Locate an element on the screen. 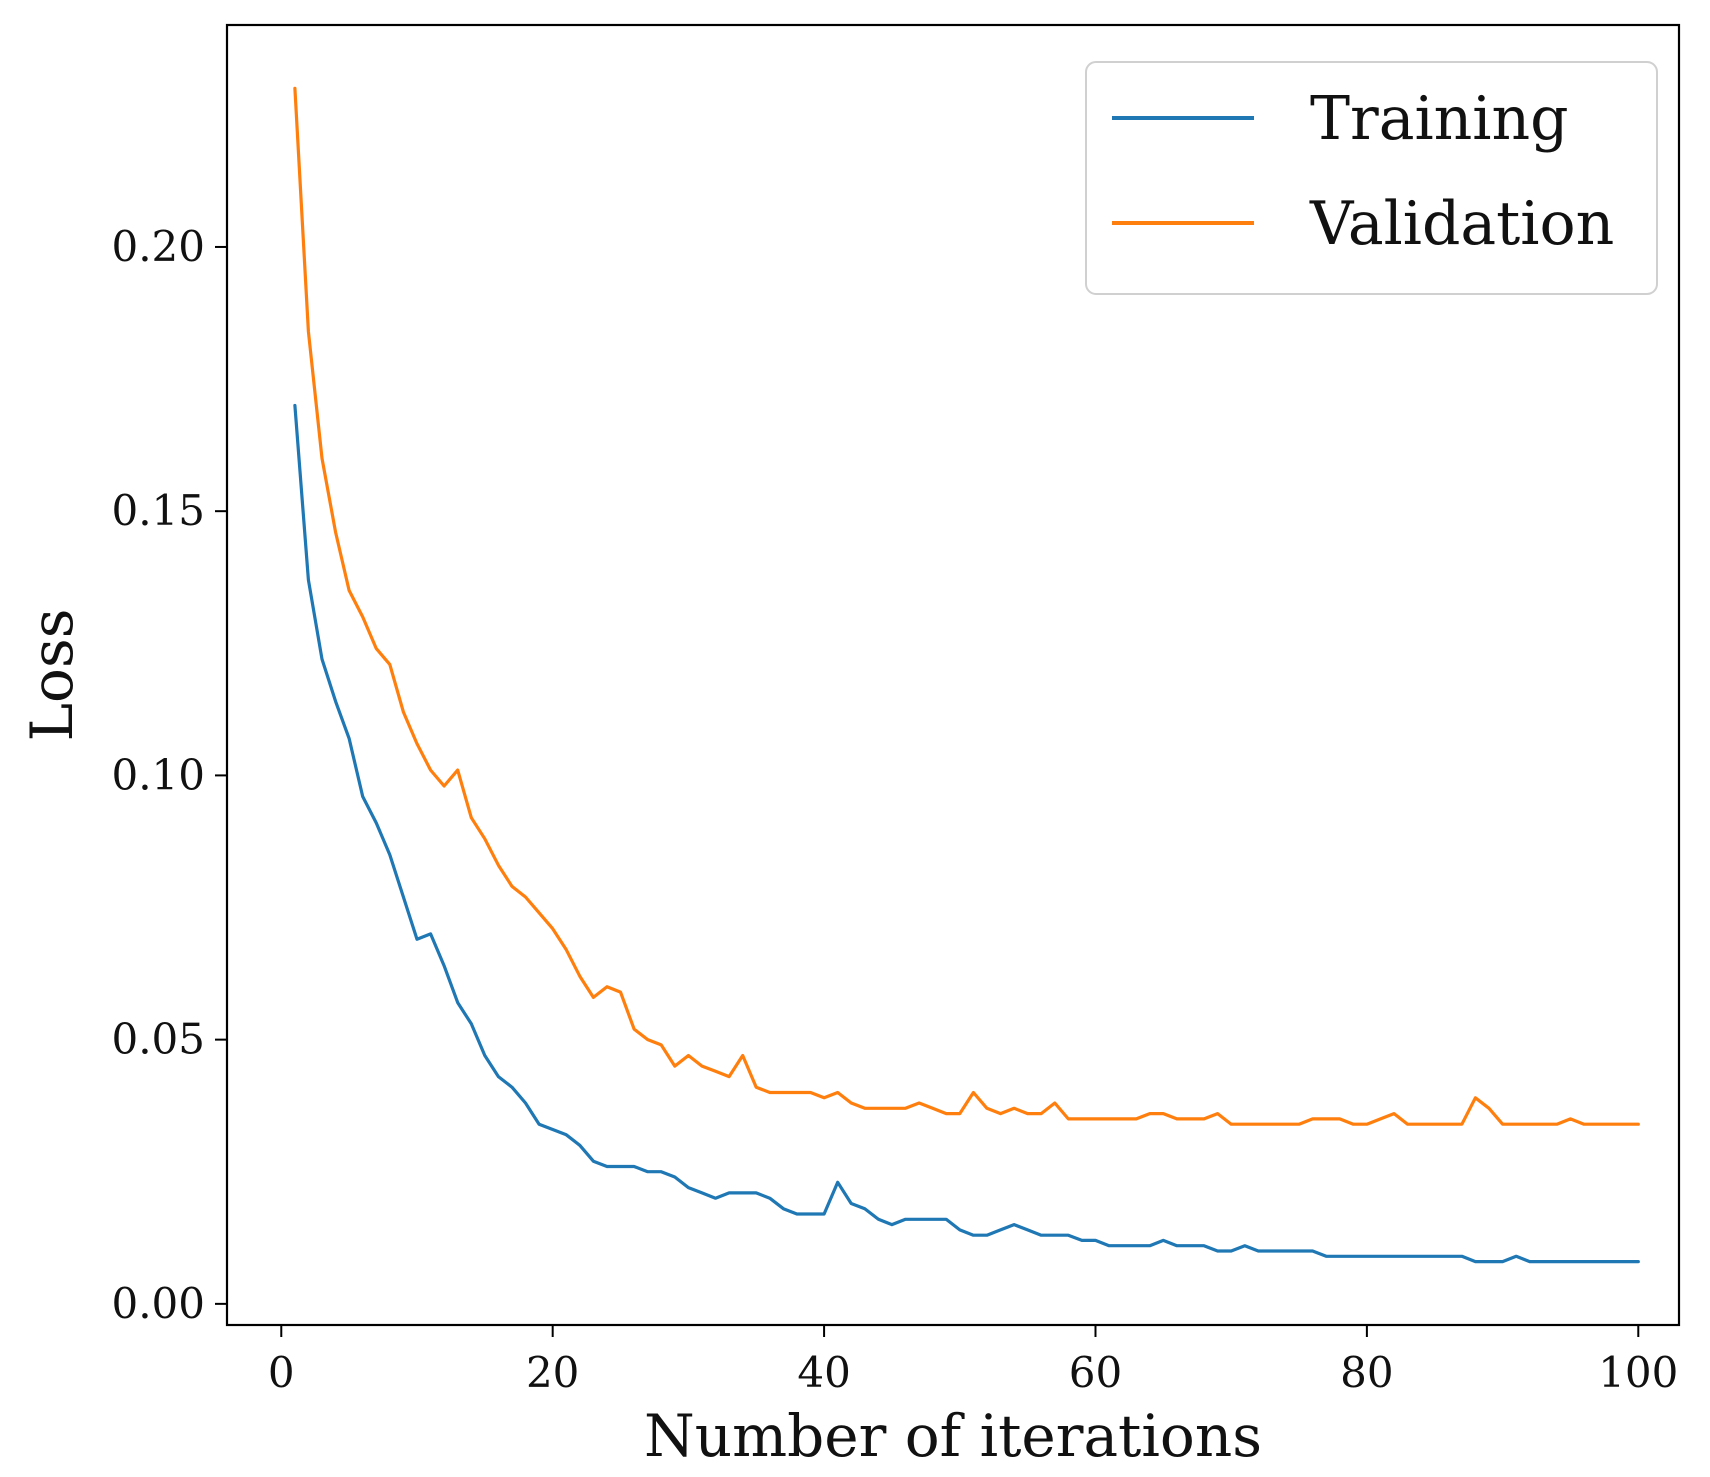 The width and height of the screenshot is (1710, 1477). x-axis-ticks: 0 20 40 60 80 100 is located at coordinates (973, 1361).